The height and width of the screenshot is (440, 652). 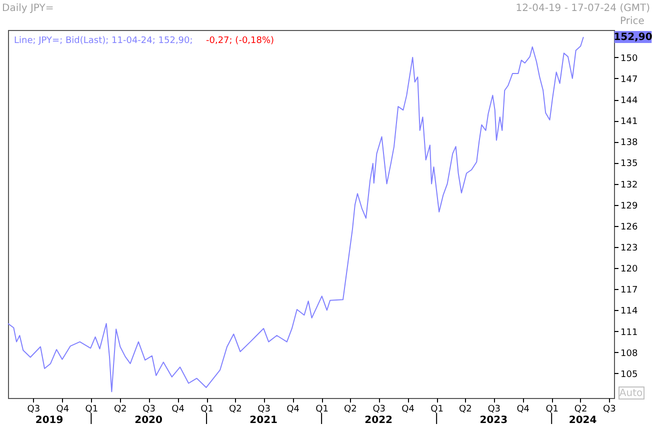 I want to click on y-tick-label: 150, so click(x=629, y=59).